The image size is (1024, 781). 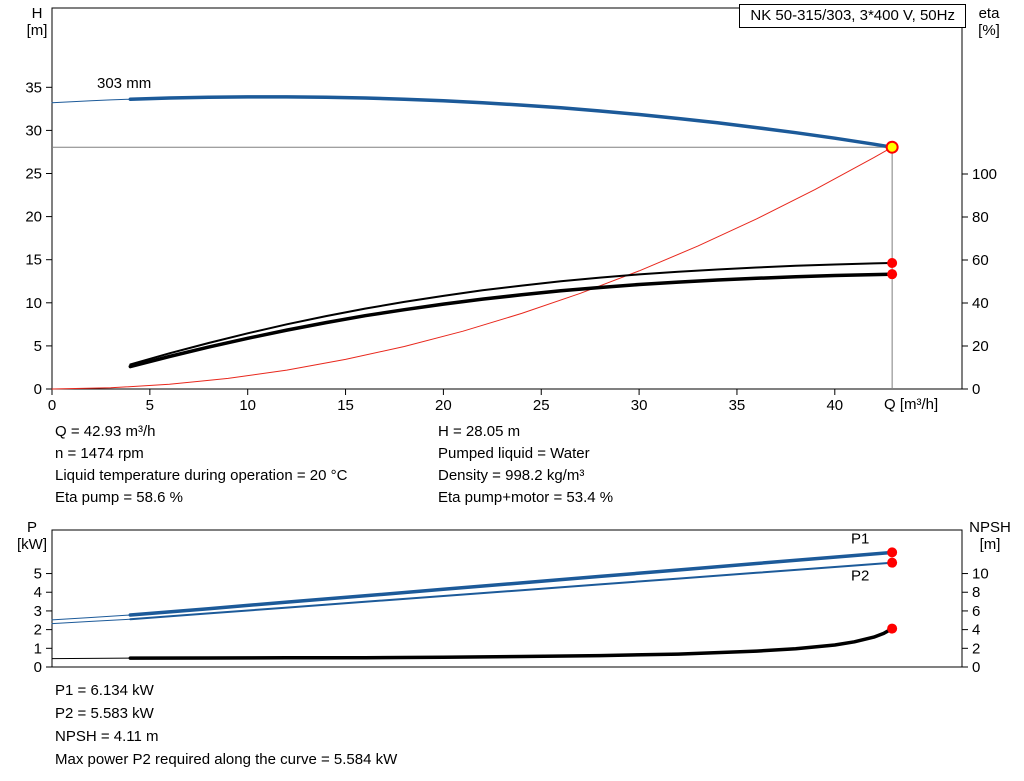 I want to click on eta-axis-label-symbol: eta, so click(x=989, y=13).